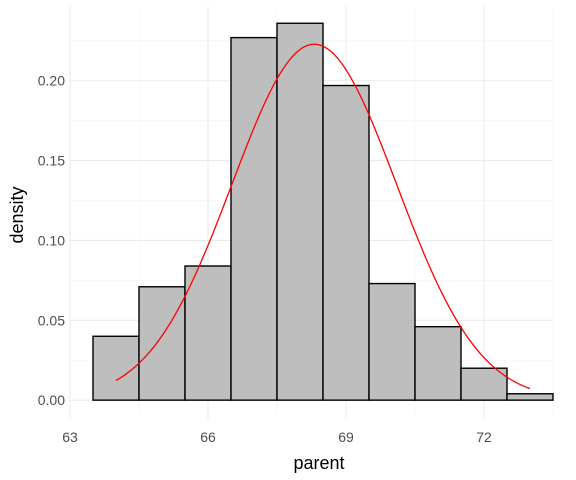  I want to click on y-tick-label: 0.10, so click(51, 240).